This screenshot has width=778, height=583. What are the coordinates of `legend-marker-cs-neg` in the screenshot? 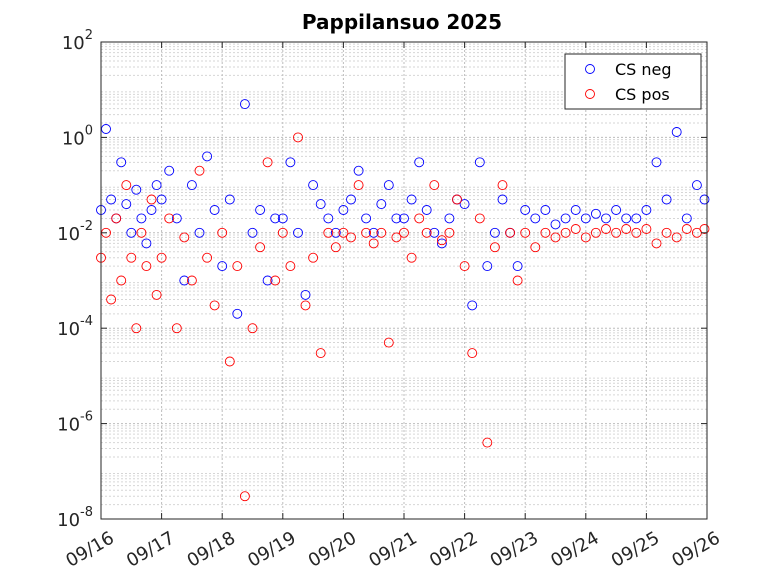 It's located at (590, 69).